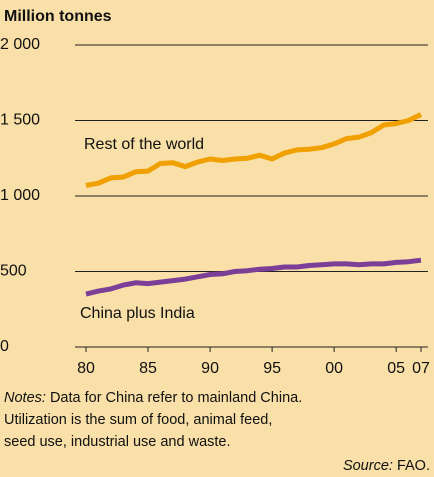  What do you see at coordinates (137, 313) in the screenshot?
I see `series-label: China plus India` at bounding box center [137, 313].